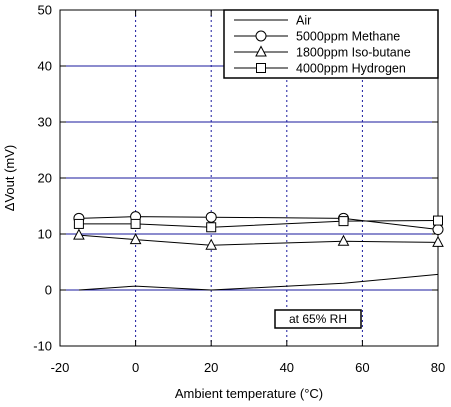 The image size is (451, 407). I want to click on legend-label: Air, so click(303, 21).